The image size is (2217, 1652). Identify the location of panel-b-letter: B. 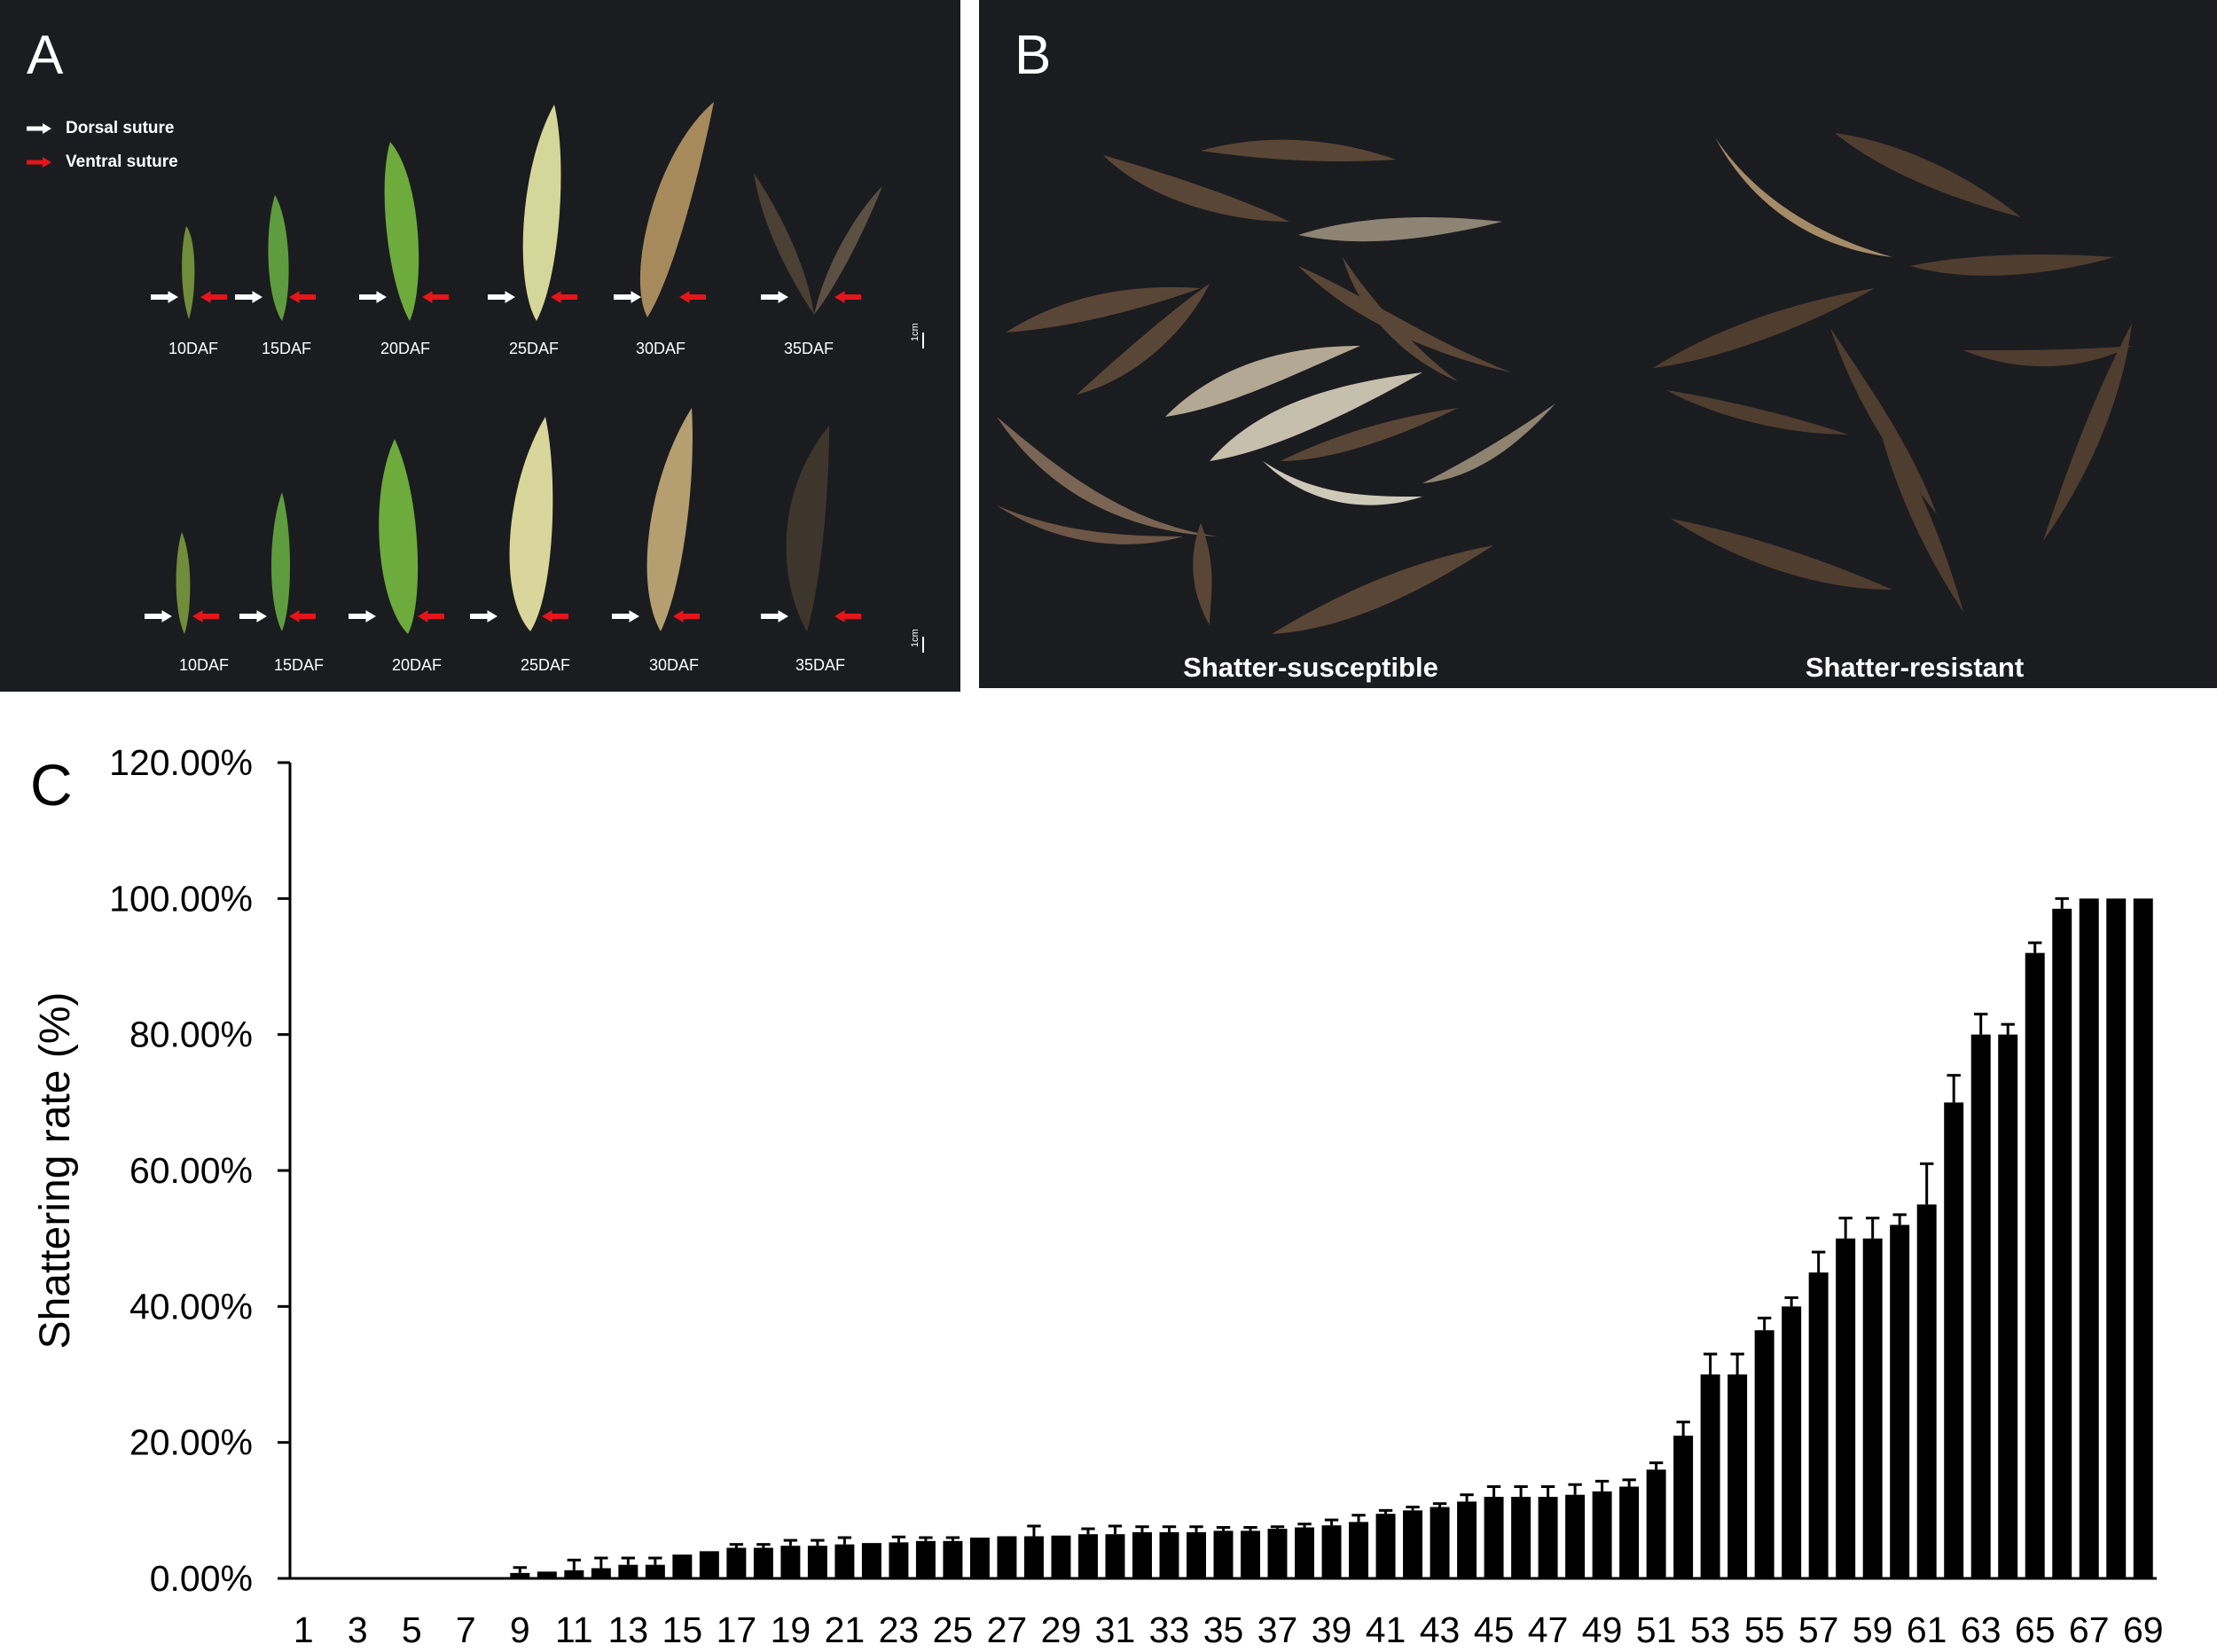
(1033, 55).